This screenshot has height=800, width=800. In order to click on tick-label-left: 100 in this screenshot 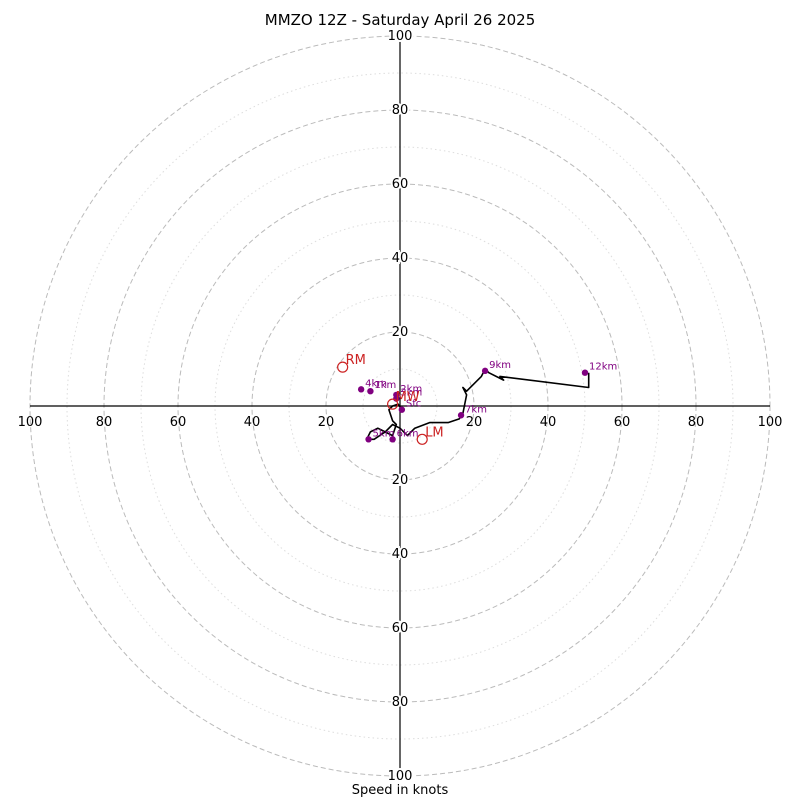, I will do `click(30, 422)`.